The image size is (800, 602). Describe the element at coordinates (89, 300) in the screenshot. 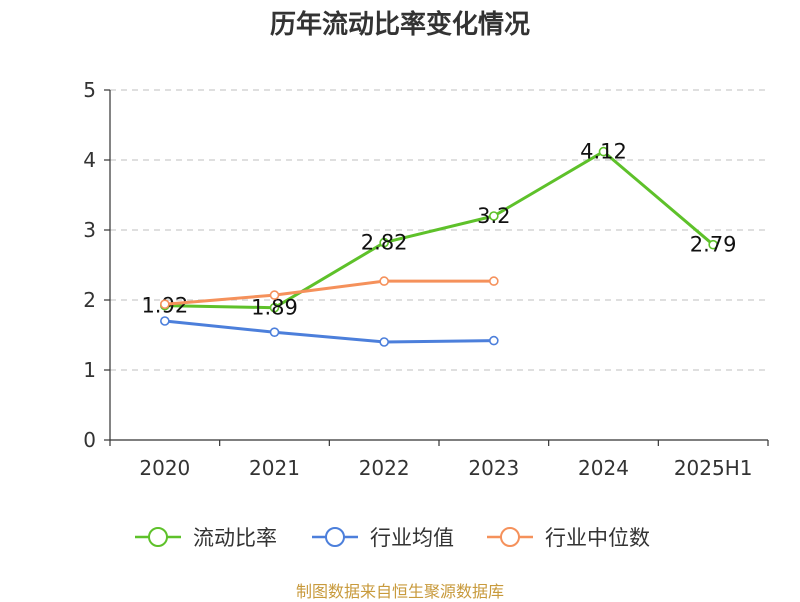

I see `y-tick-label: 2` at that location.